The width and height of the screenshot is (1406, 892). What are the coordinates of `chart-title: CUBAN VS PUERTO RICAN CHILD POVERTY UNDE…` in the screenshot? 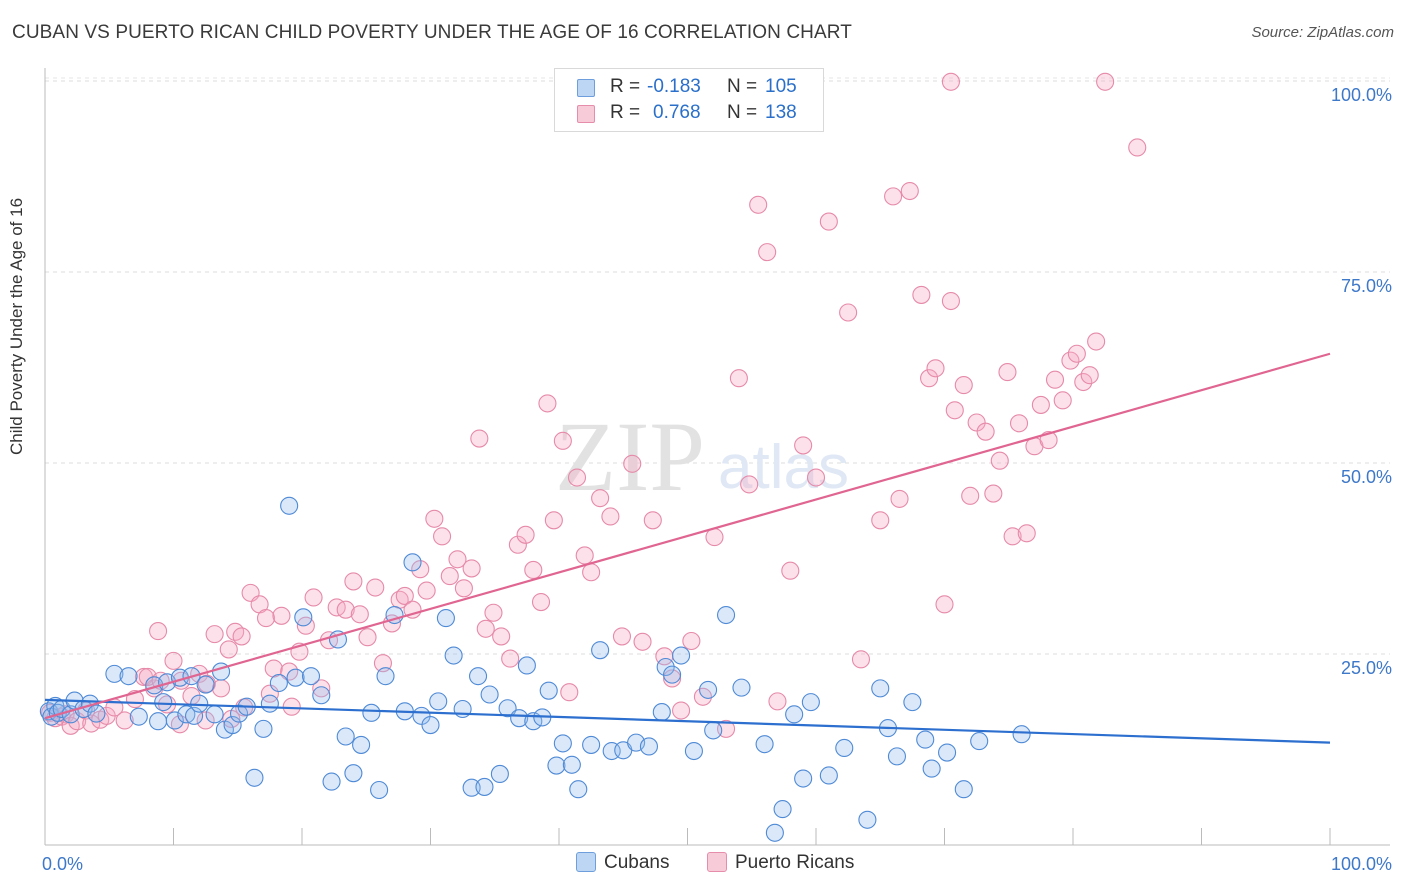 It's located at (432, 32).